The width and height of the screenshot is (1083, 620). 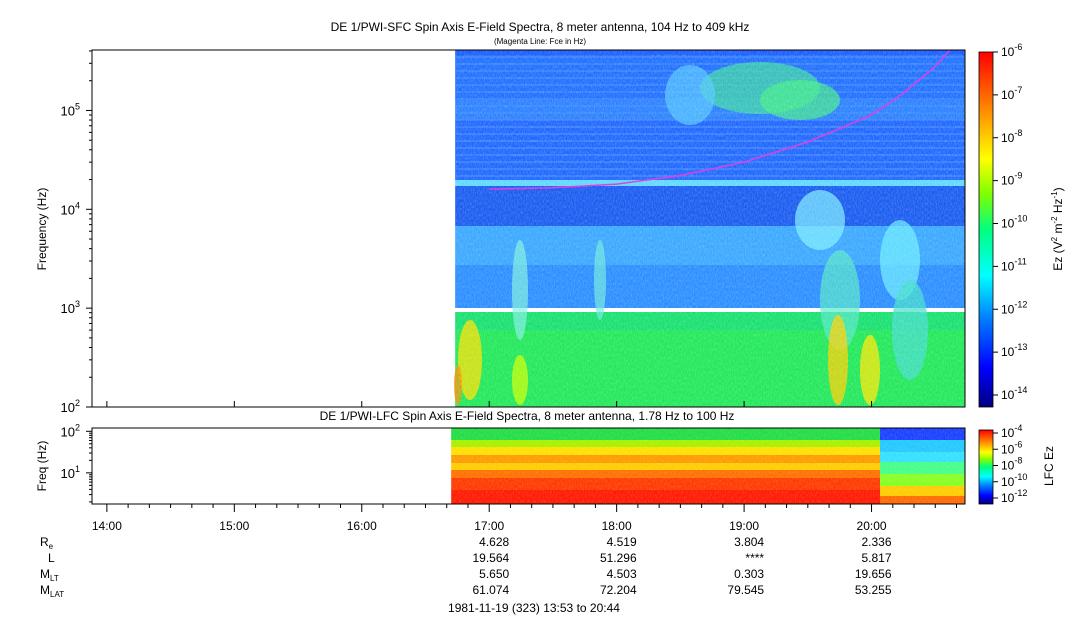 What do you see at coordinates (618, 558) in the screenshot?
I see `ephemeris-value: 51.296` at bounding box center [618, 558].